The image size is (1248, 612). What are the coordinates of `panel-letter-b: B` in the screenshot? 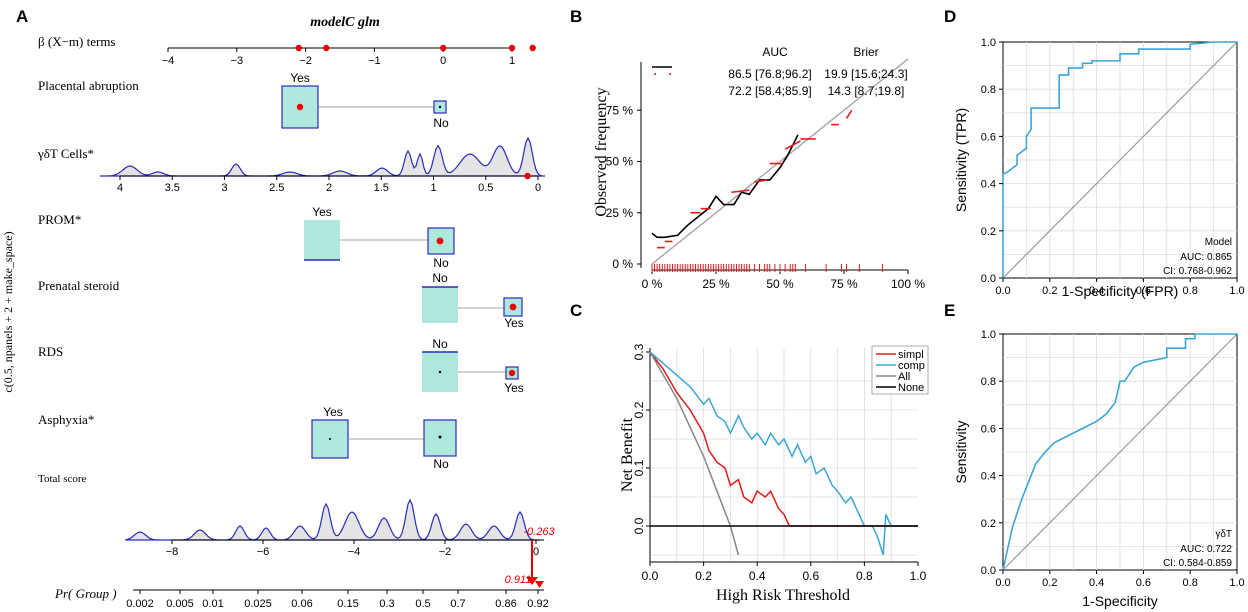 It's located at (576, 16).